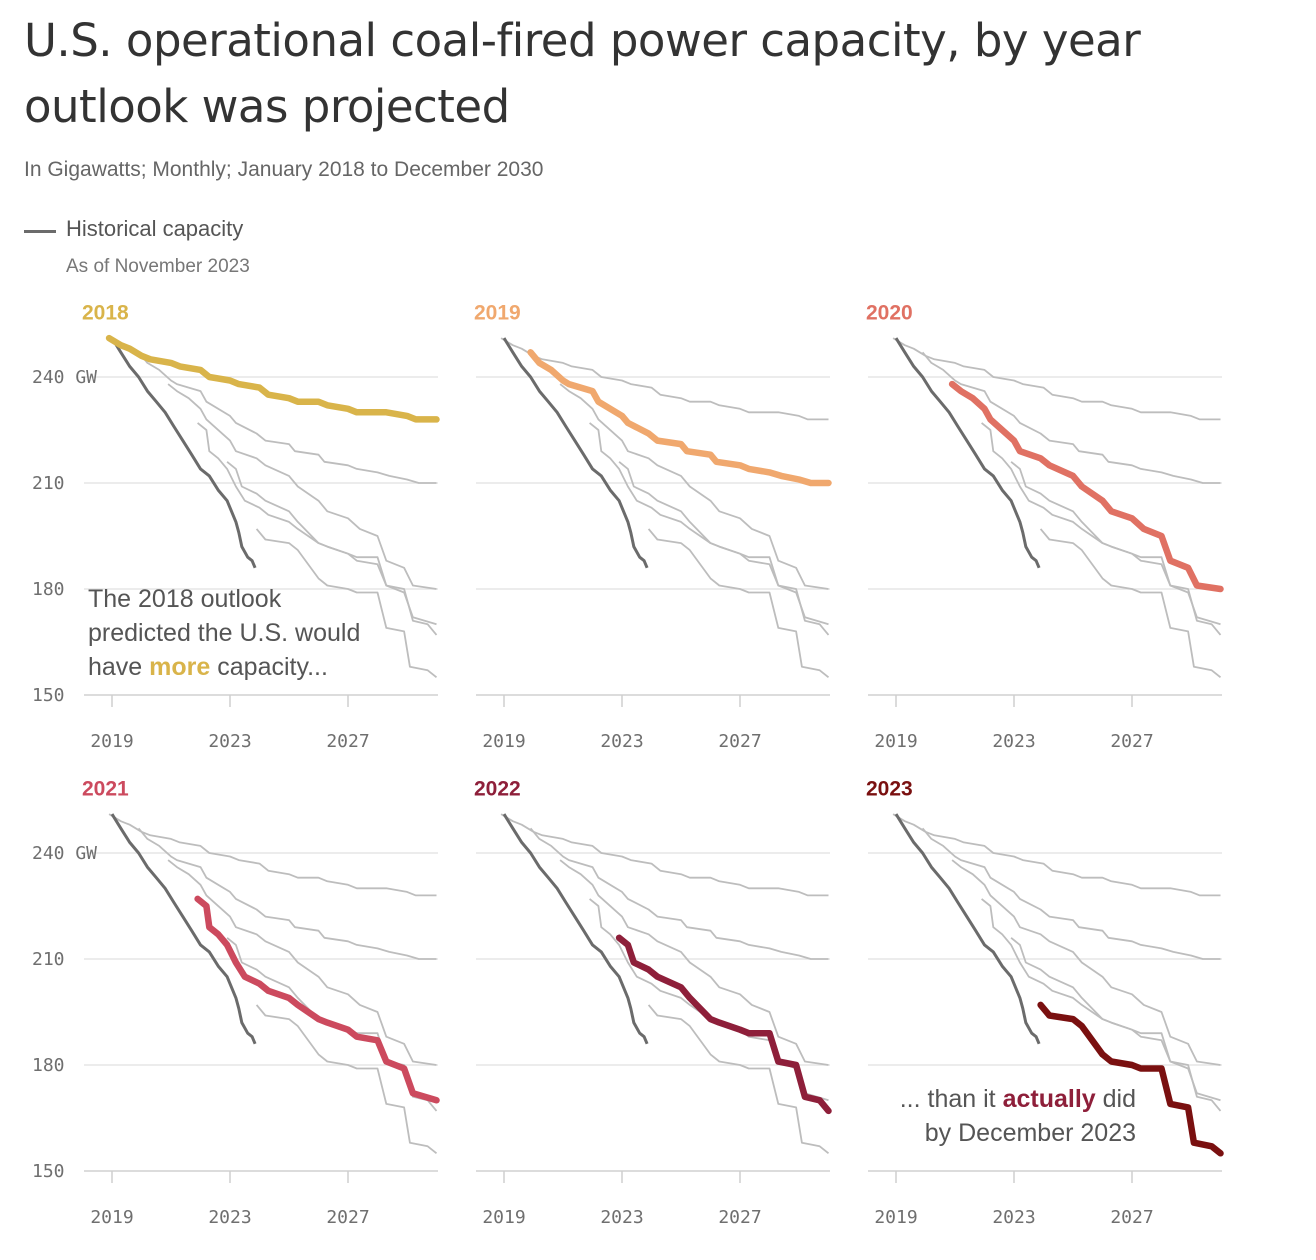 The height and width of the screenshot is (1260, 1316). Describe the element at coordinates (179, 667) in the screenshot. I see `annotation-highlight: more` at that location.